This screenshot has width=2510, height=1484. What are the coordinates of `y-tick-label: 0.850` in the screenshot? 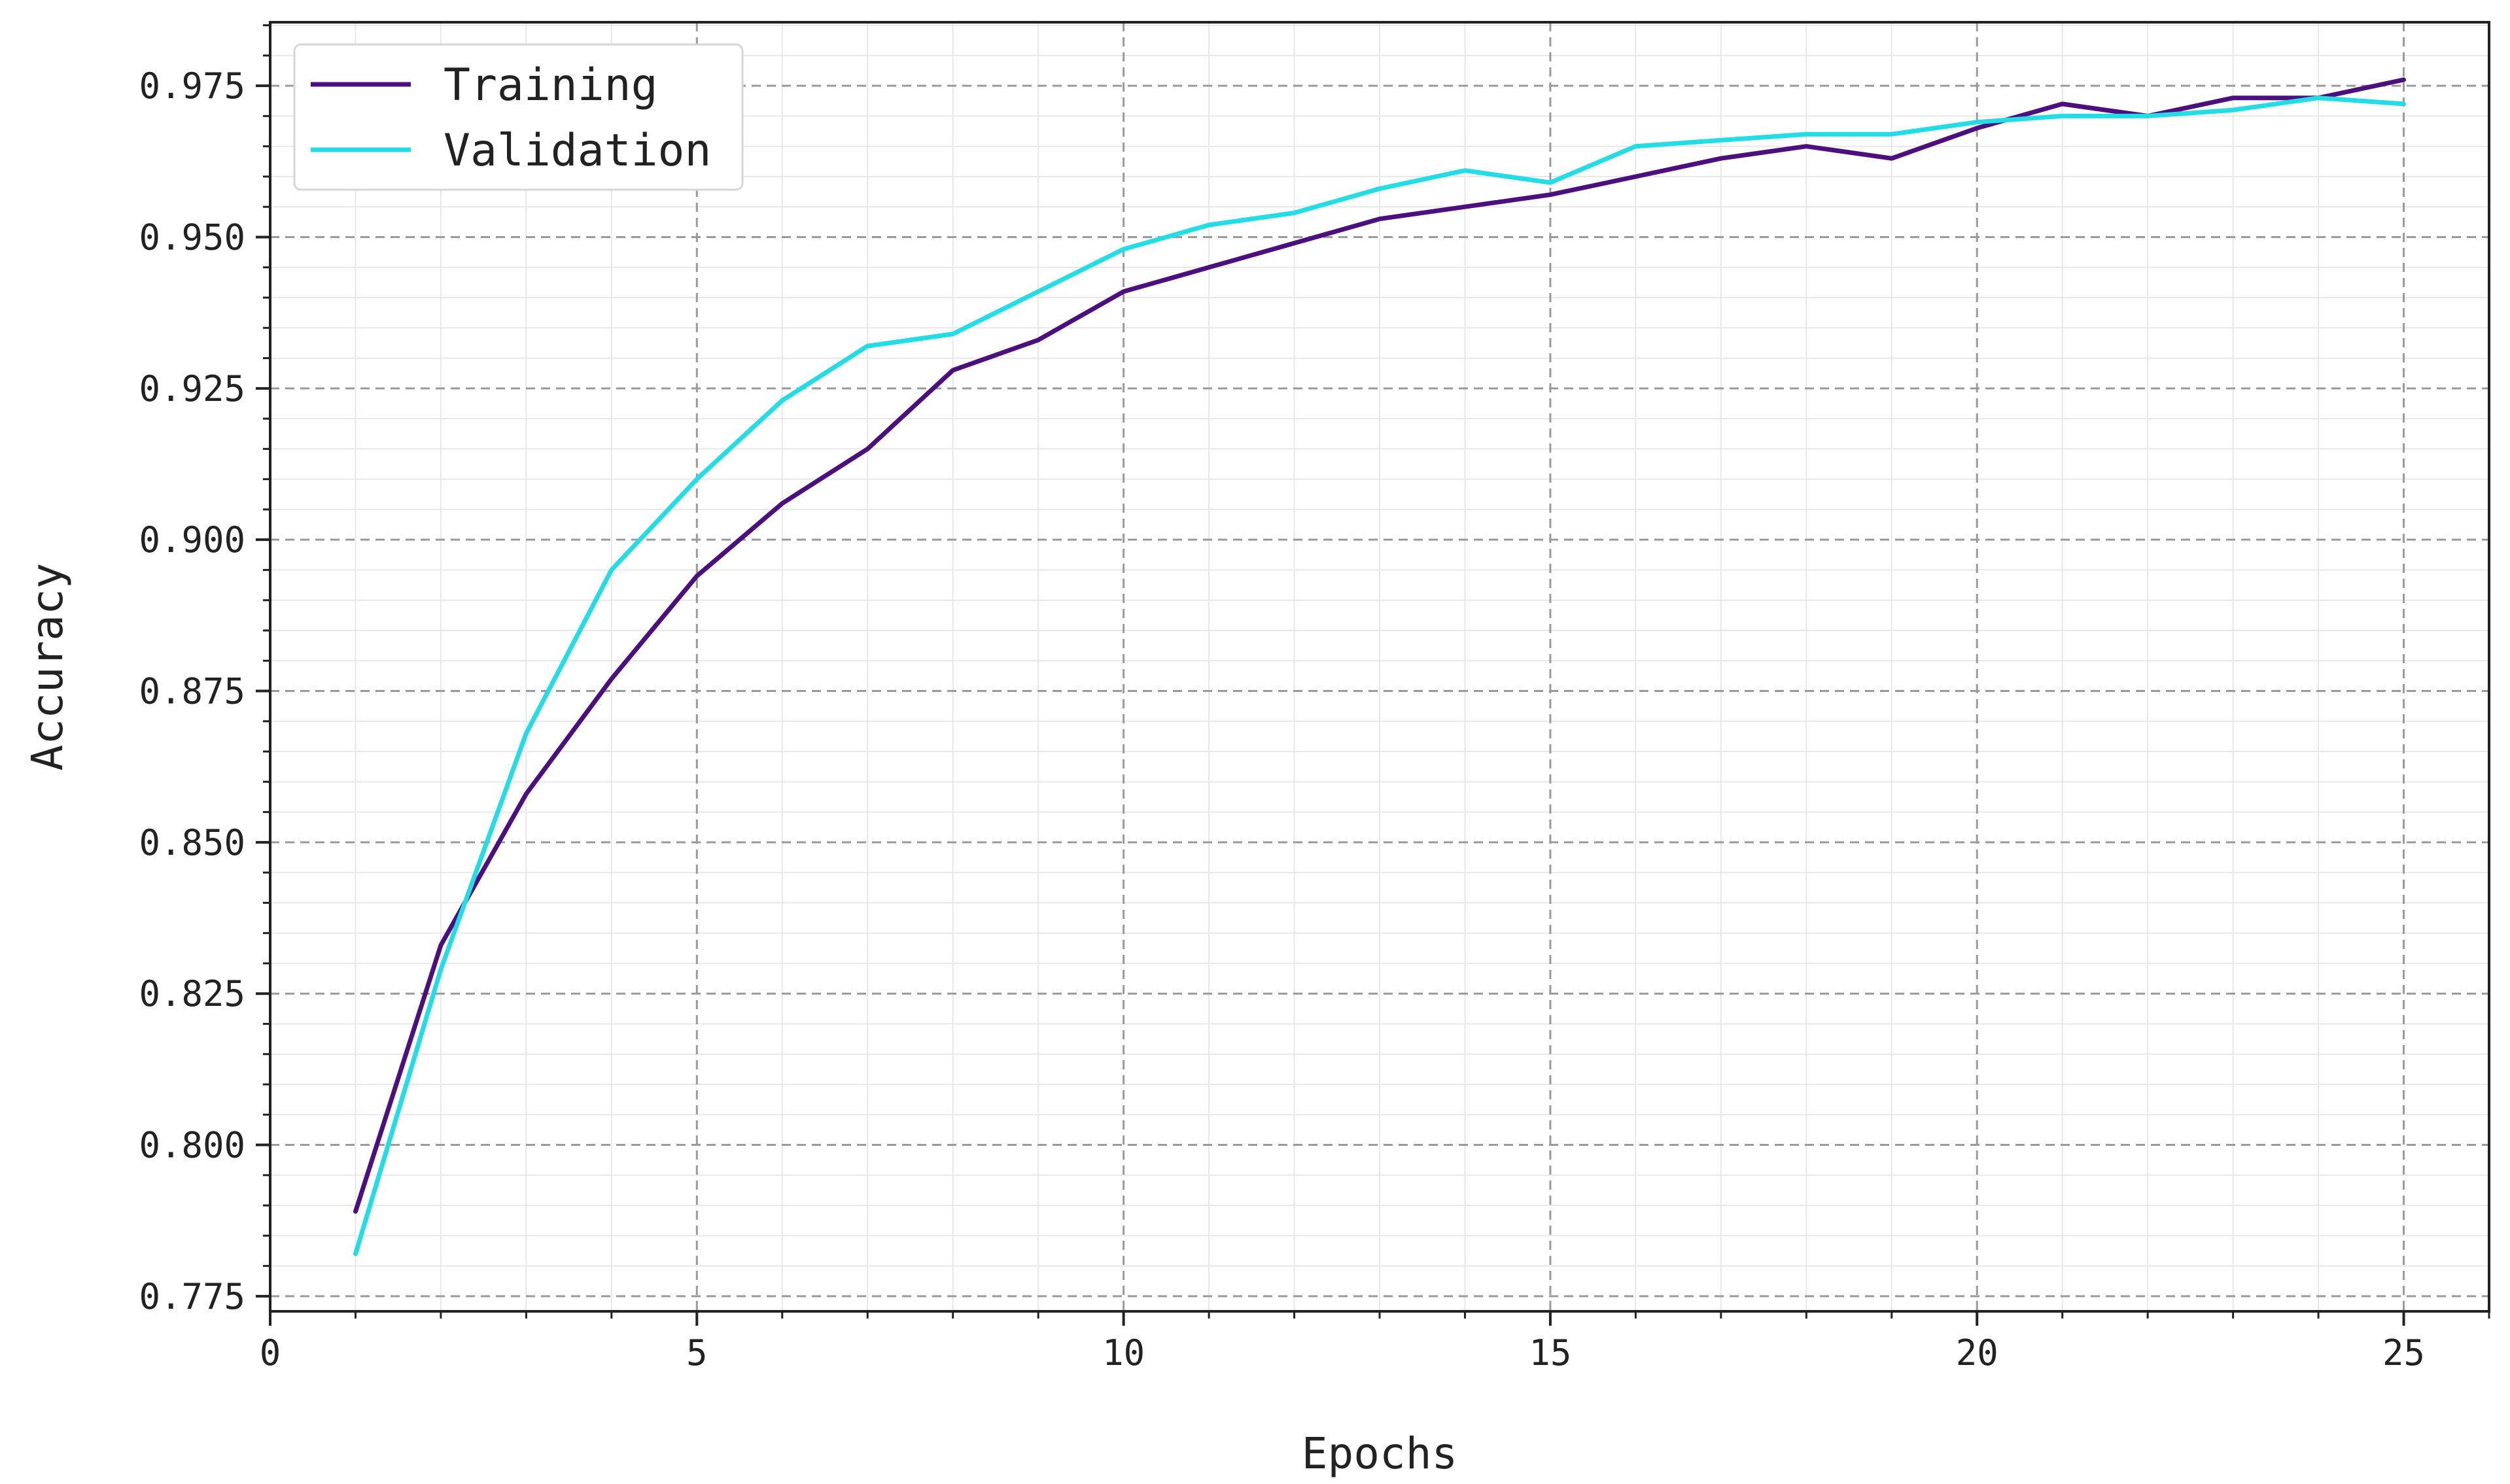 It's located at (192, 842).